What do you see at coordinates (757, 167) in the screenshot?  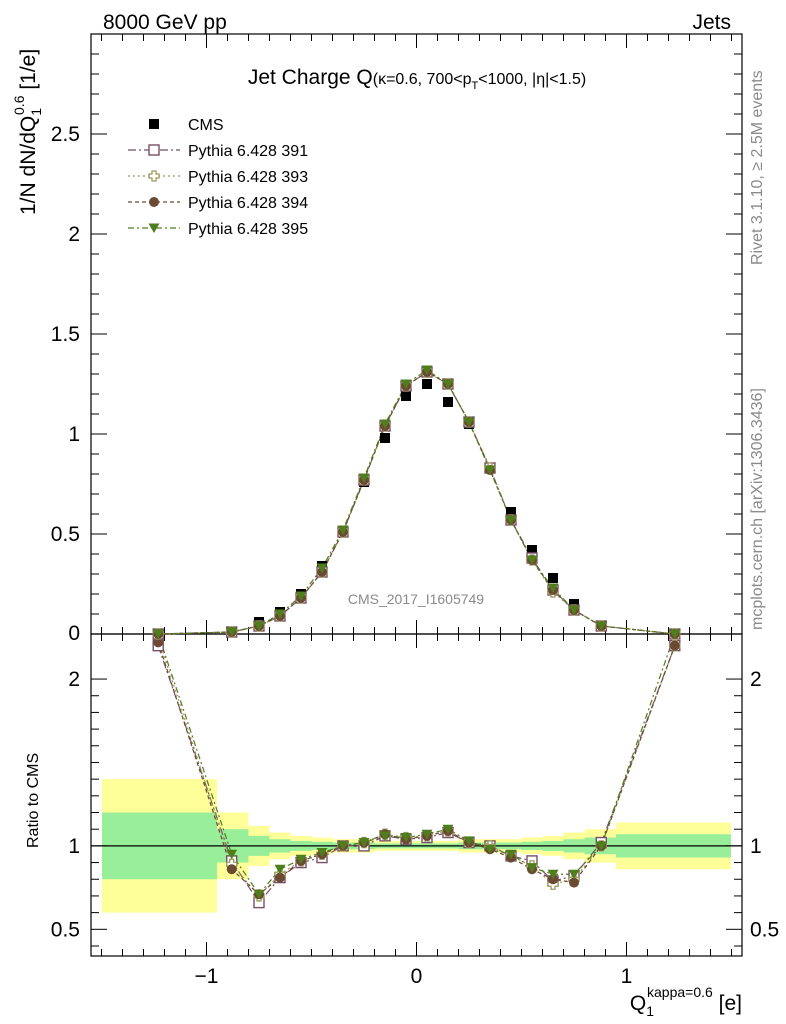 I see `rivet-label: Rivet 3.1.10, ≥ 2.5M events` at bounding box center [757, 167].